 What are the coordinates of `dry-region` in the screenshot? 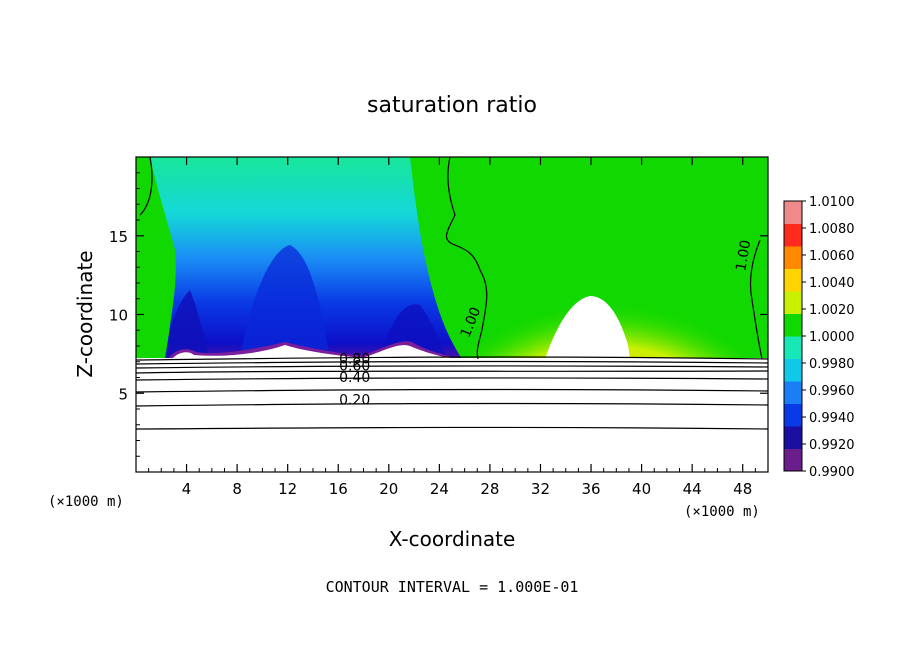 It's located at (306, 258).